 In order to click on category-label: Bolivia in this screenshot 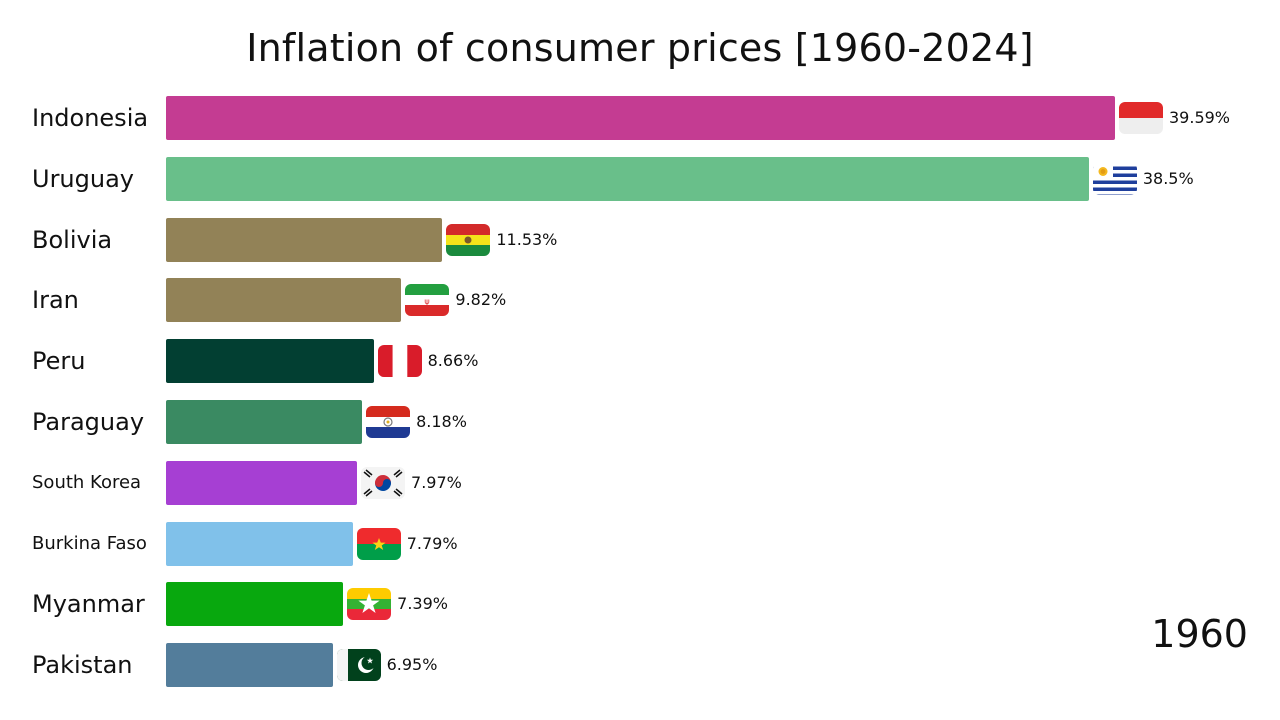, I will do `click(72, 239)`.